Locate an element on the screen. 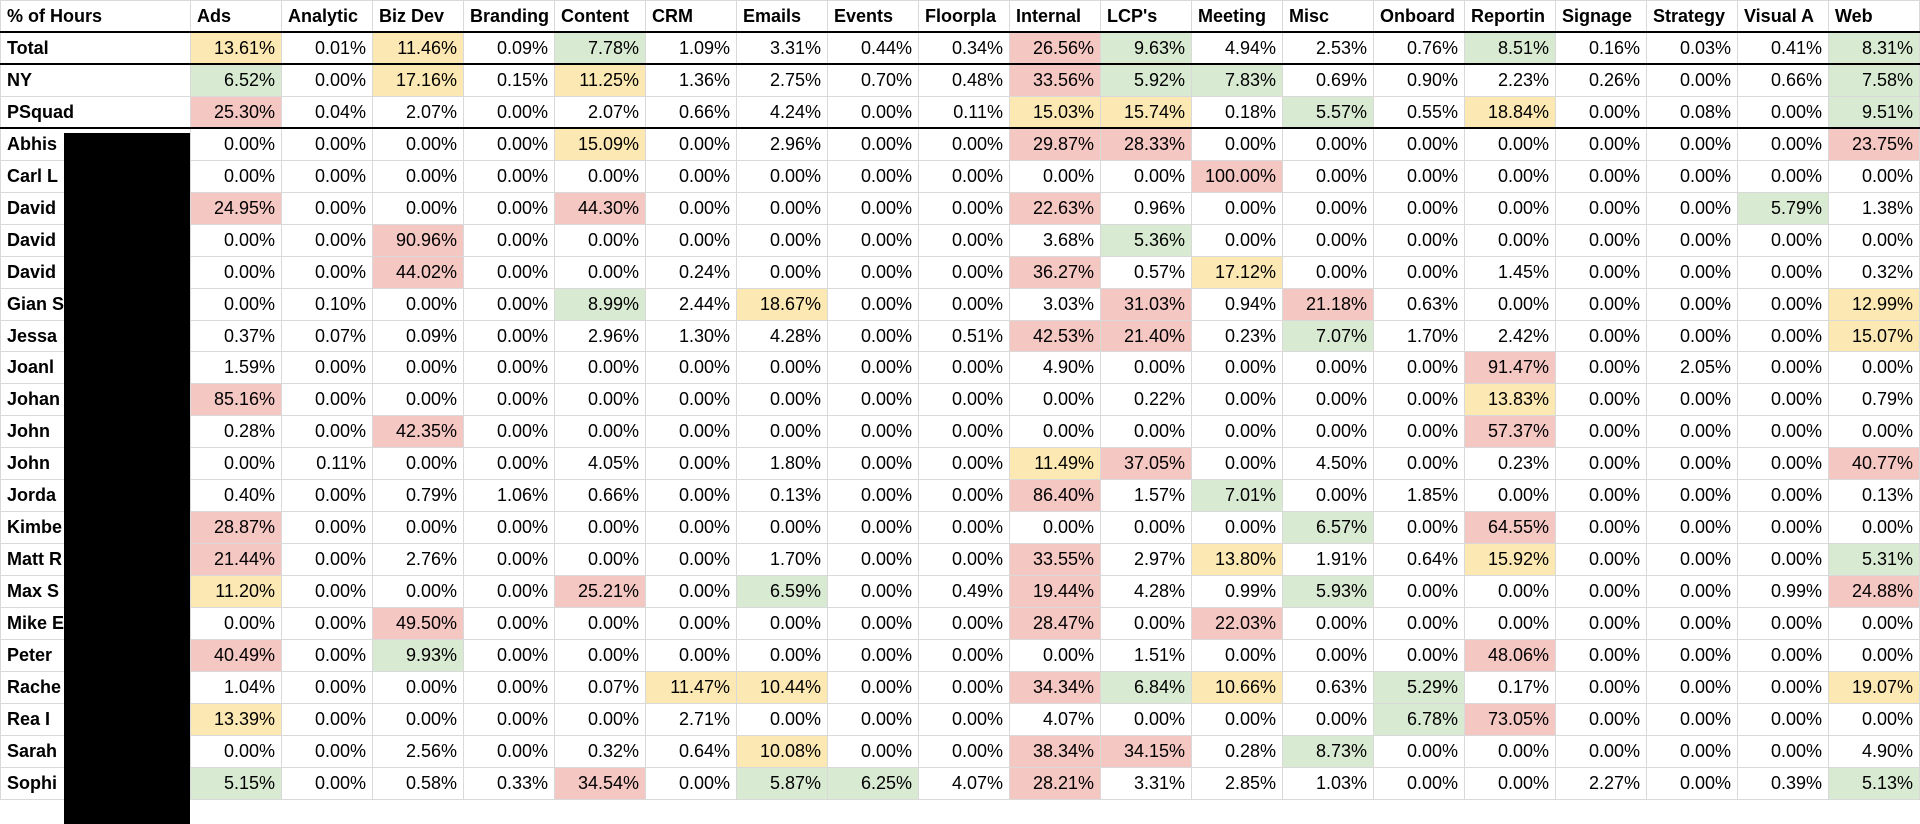 Image resolution: width=1920 pixels, height=824 pixels. percent-cell: 100.00% is located at coordinates (1237, 176).